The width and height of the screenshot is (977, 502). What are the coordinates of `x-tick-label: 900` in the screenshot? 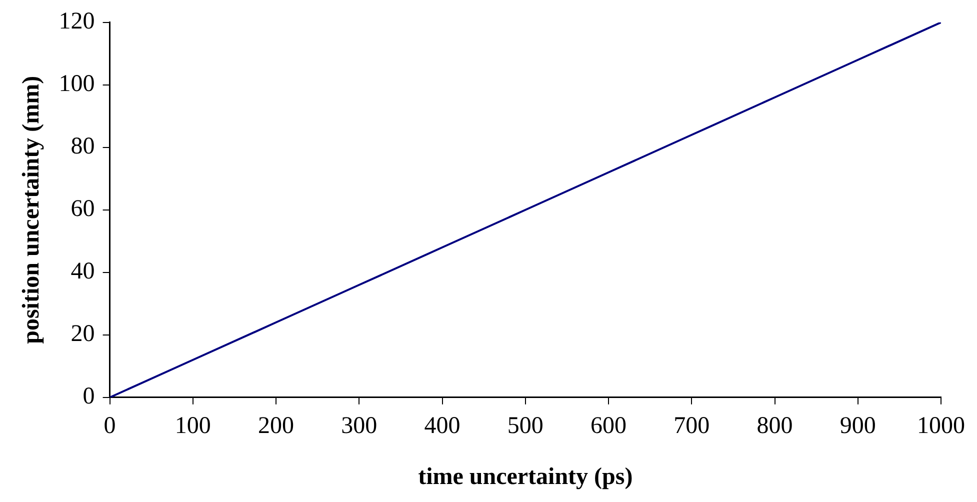 It's located at (858, 426).